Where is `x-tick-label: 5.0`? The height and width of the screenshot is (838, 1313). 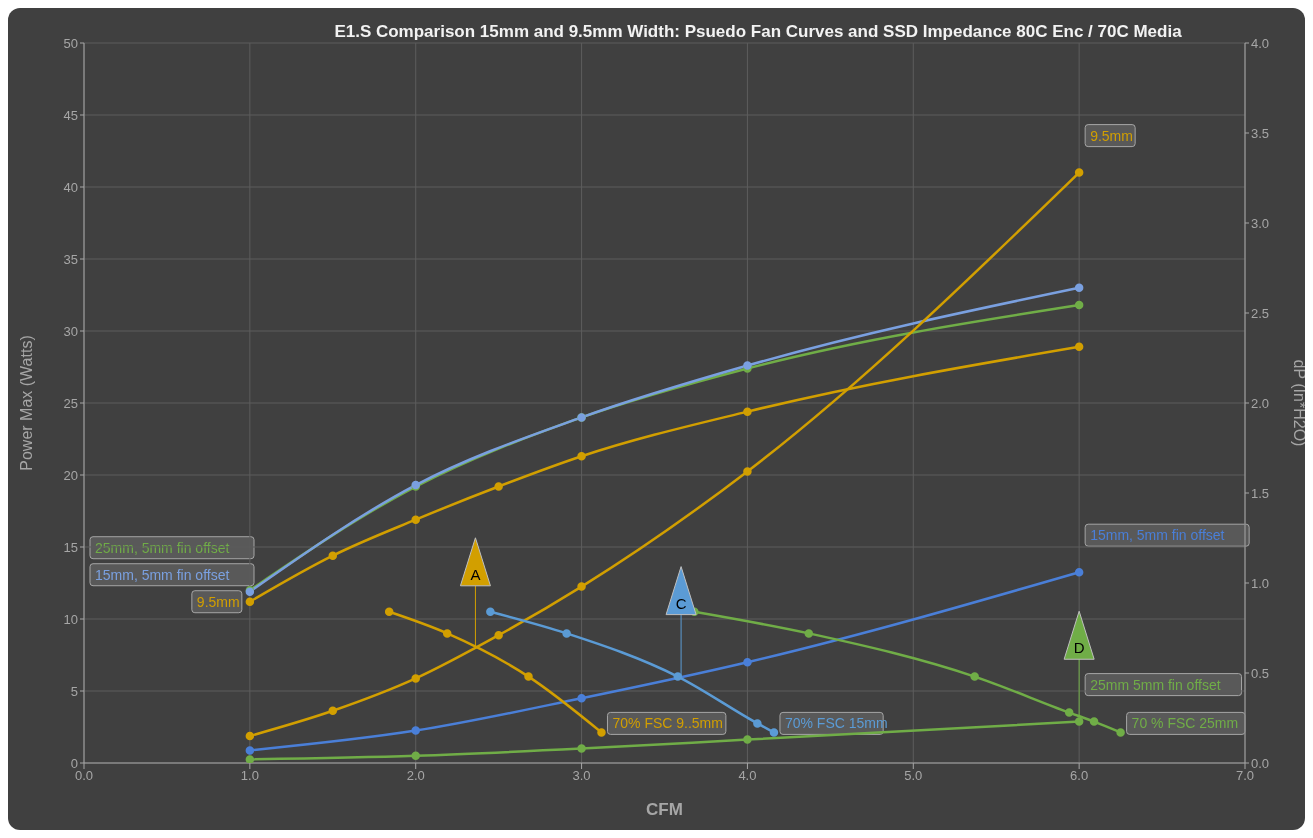 x-tick-label: 5.0 is located at coordinates (913, 776).